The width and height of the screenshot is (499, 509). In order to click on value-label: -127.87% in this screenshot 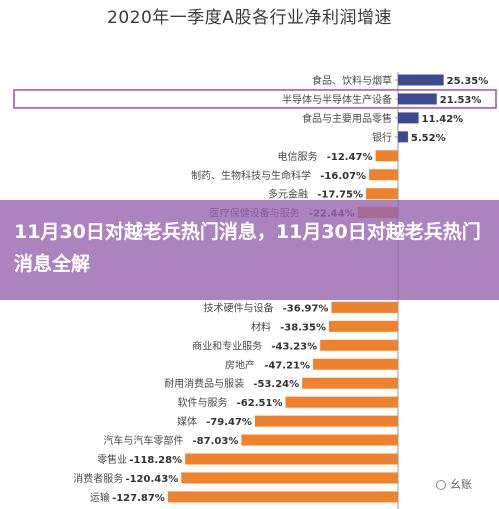, I will do `click(138, 498)`.